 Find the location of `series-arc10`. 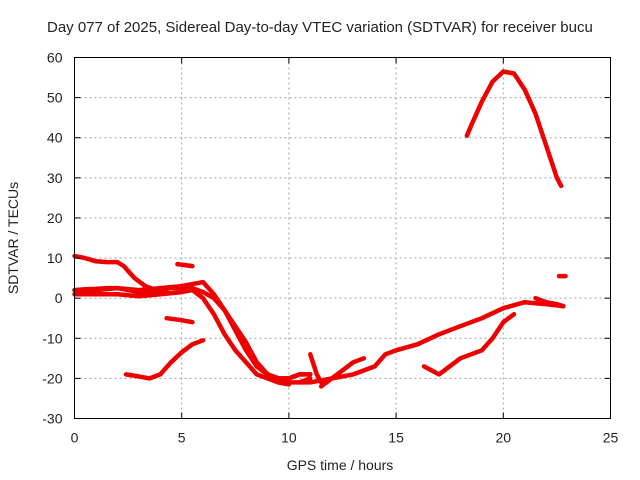

series-arc10 is located at coordinates (431, 342).